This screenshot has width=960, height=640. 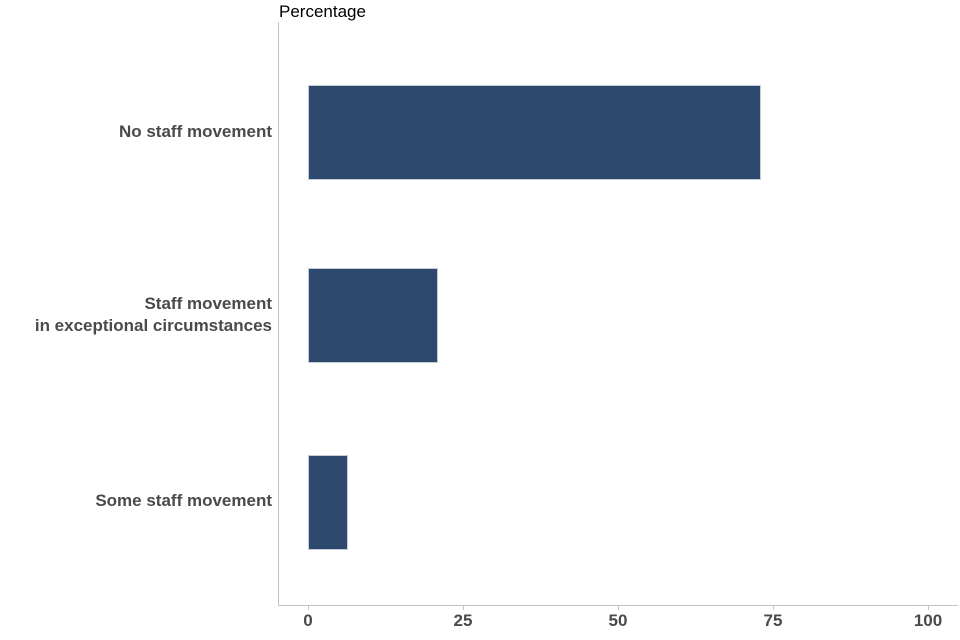 I want to click on category-label: No staff movement, so click(x=195, y=131).